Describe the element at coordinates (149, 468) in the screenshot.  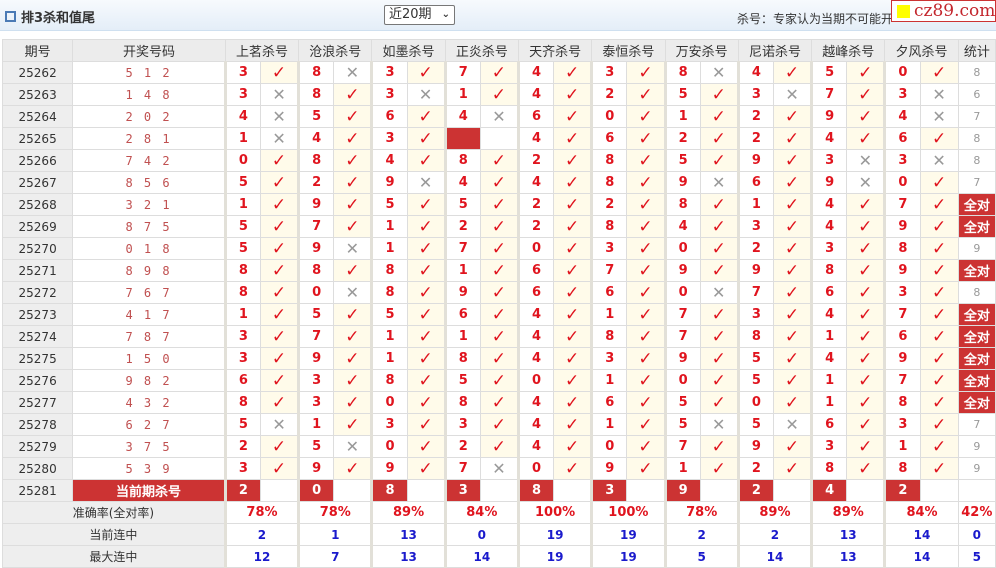
I see `draw-number-cell: 5 3 9` at that location.